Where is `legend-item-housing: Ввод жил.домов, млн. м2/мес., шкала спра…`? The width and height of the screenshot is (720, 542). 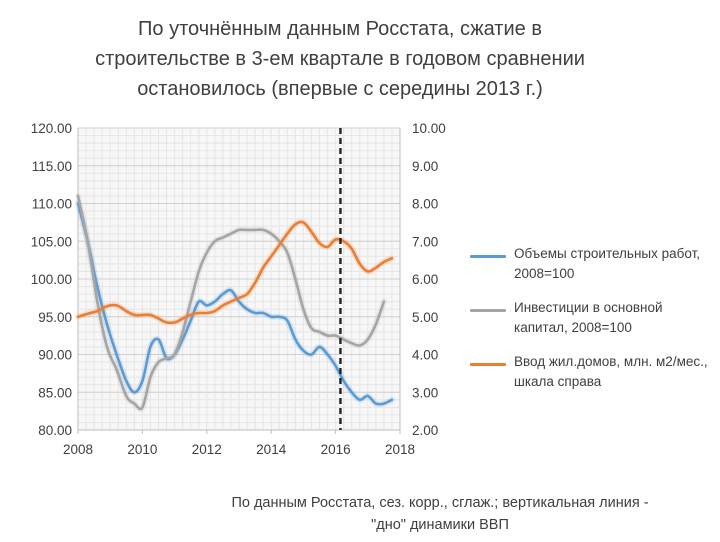
legend-item-housing: Ввод жил.домов, млн. м2/мес., шкала спра… is located at coordinates (590, 372).